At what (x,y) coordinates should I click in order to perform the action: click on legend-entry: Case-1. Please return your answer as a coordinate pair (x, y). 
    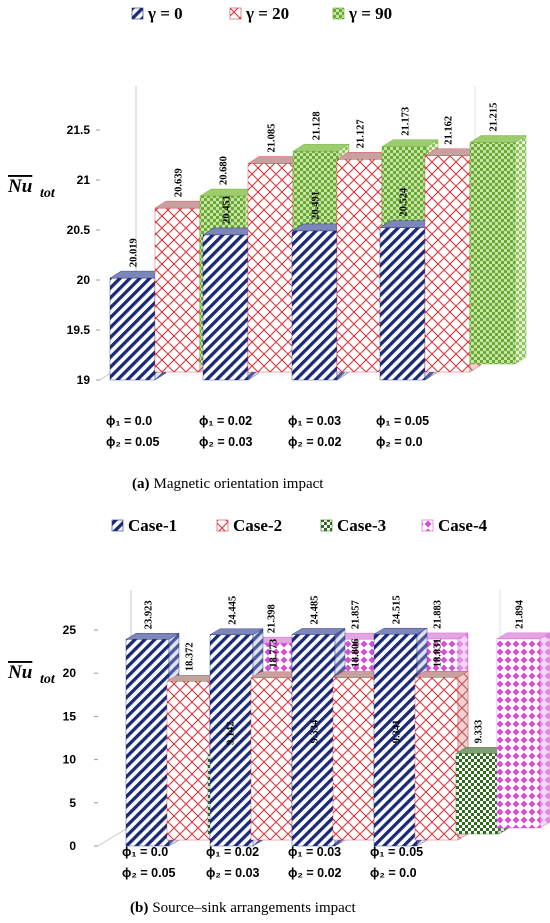
    Looking at the image, I should click on (152, 525).